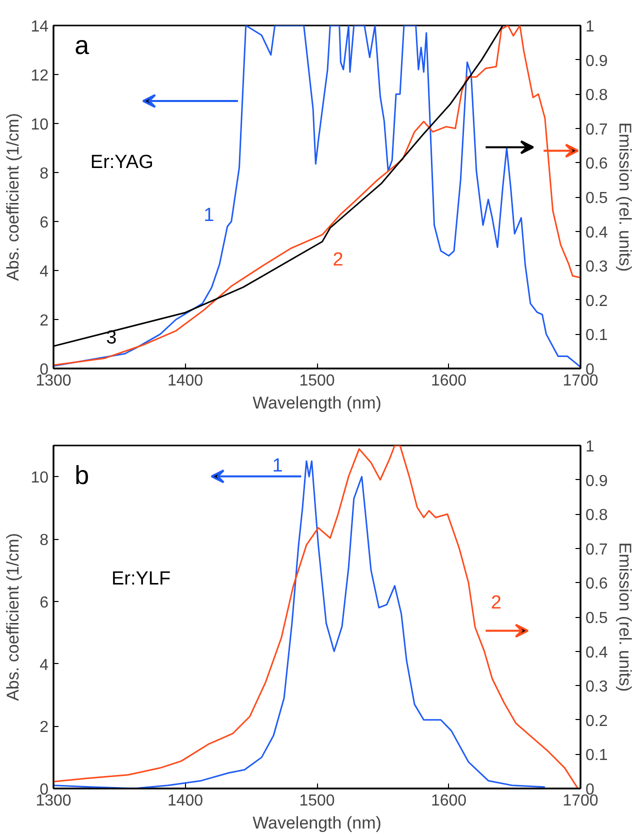 This screenshot has height=836, width=637. What do you see at coordinates (82, 475) in the screenshot?
I see `annotation: b` at bounding box center [82, 475].